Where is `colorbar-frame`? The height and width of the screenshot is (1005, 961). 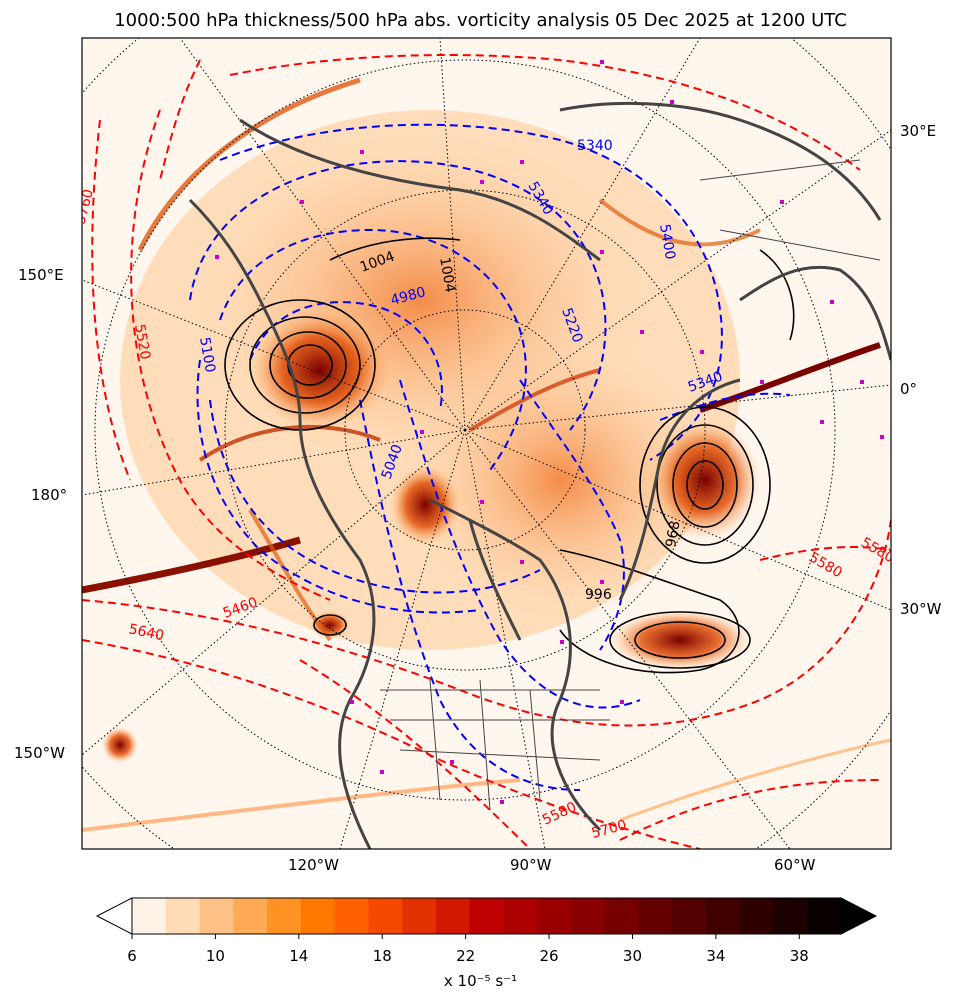 colorbar-frame is located at coordinates (486, 916).